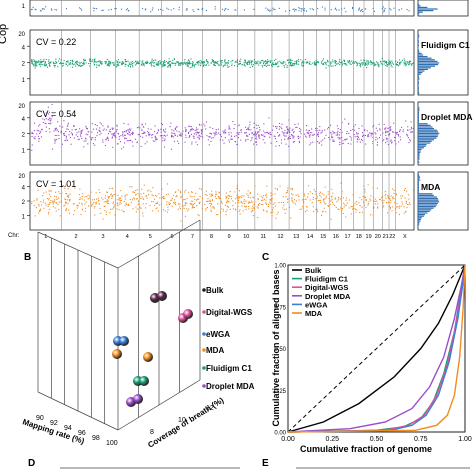 The width and height of the screenshot is (474, 474). Describe the element at coordinates (376, 348) in the screenshot. I see `lorenz-line` at that location.